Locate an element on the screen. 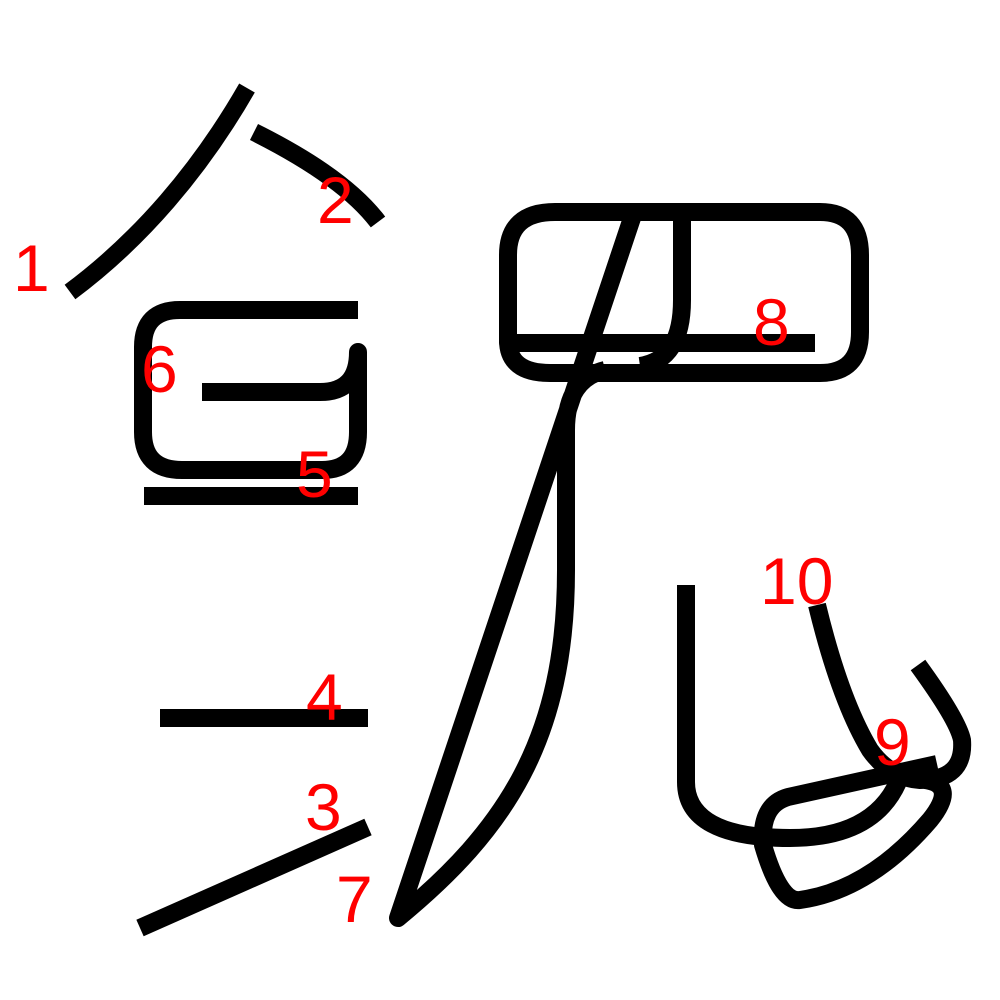 The width and height of the screenshot is (1000, 1000). stroke-number-label: 8 is located at coordinates (771, 322).